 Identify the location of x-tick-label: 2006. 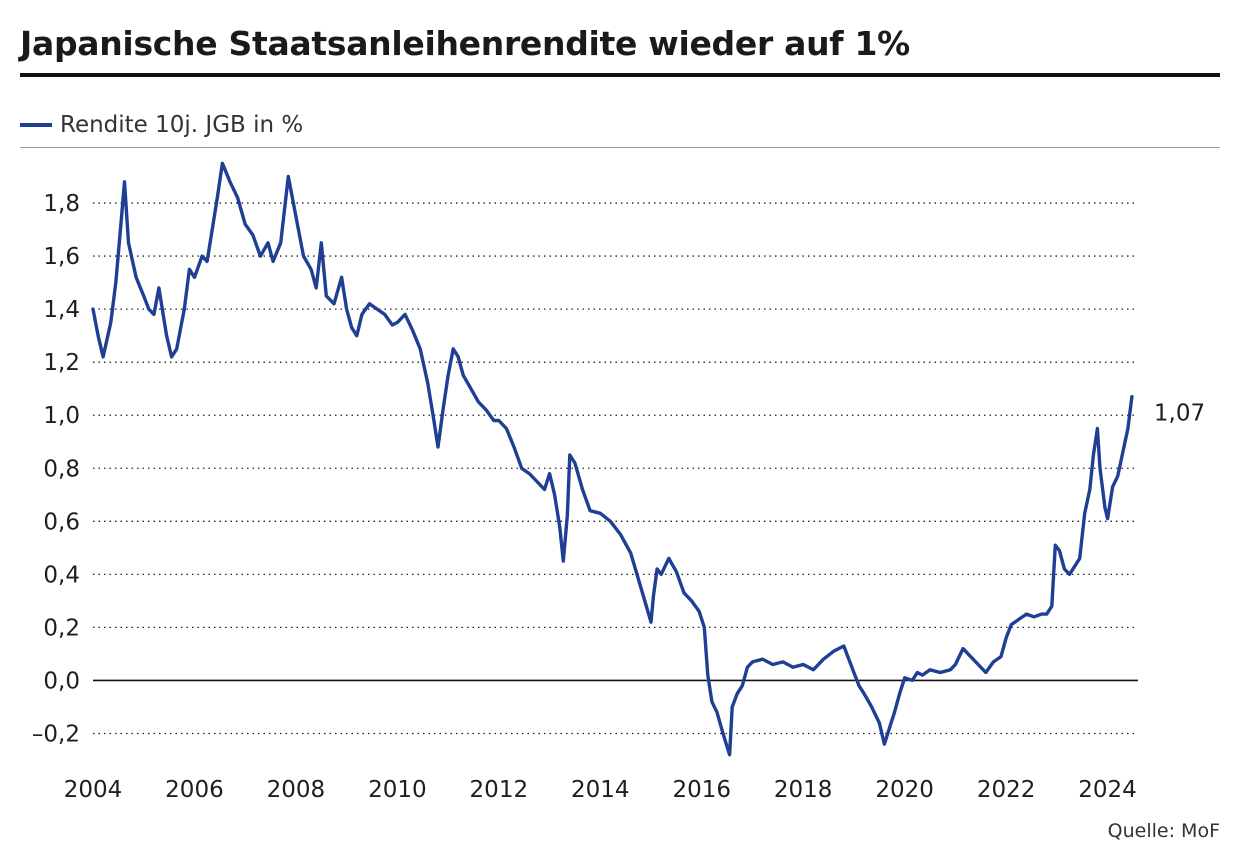
(194, 790).